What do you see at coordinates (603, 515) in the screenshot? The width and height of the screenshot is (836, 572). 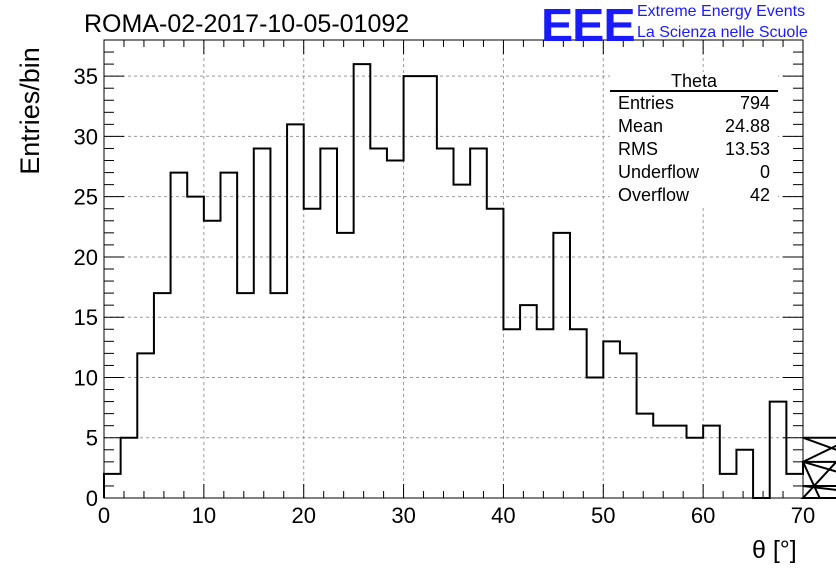 I see `x-tick-label: 50` at bounding box center [603, 515].